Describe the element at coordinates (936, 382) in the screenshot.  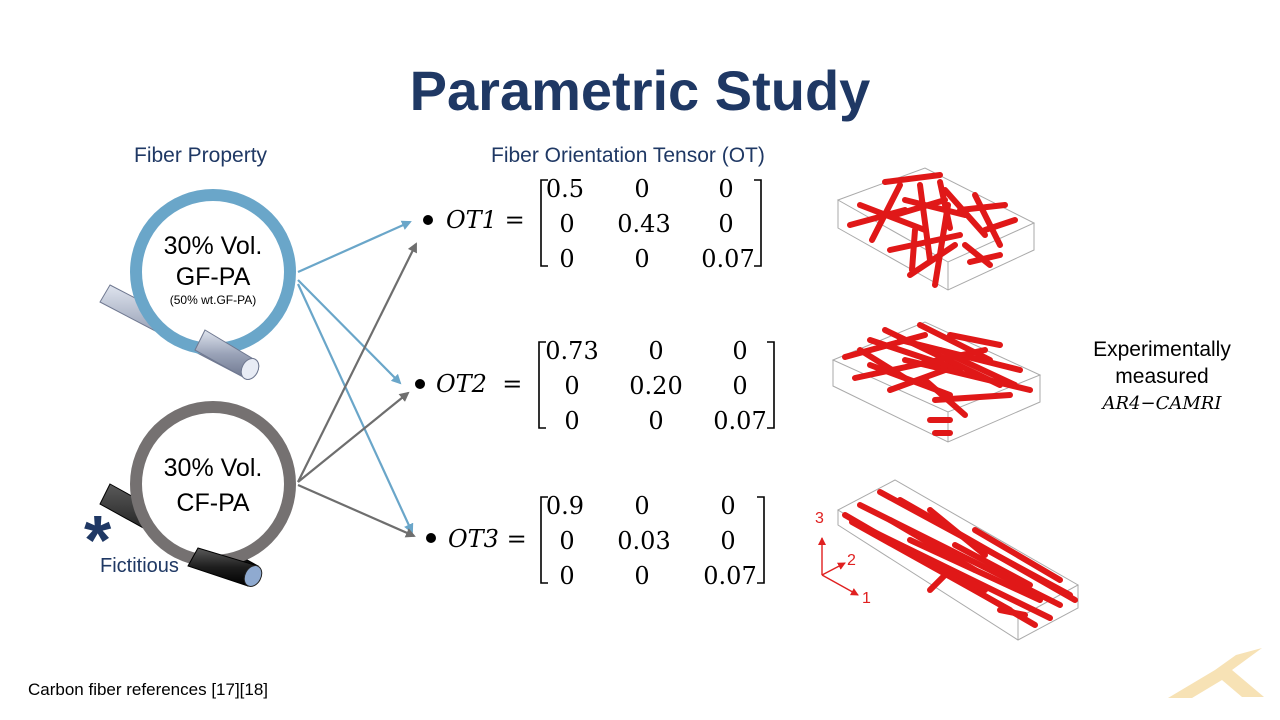
I see `ot2-fiber-box` at that location.